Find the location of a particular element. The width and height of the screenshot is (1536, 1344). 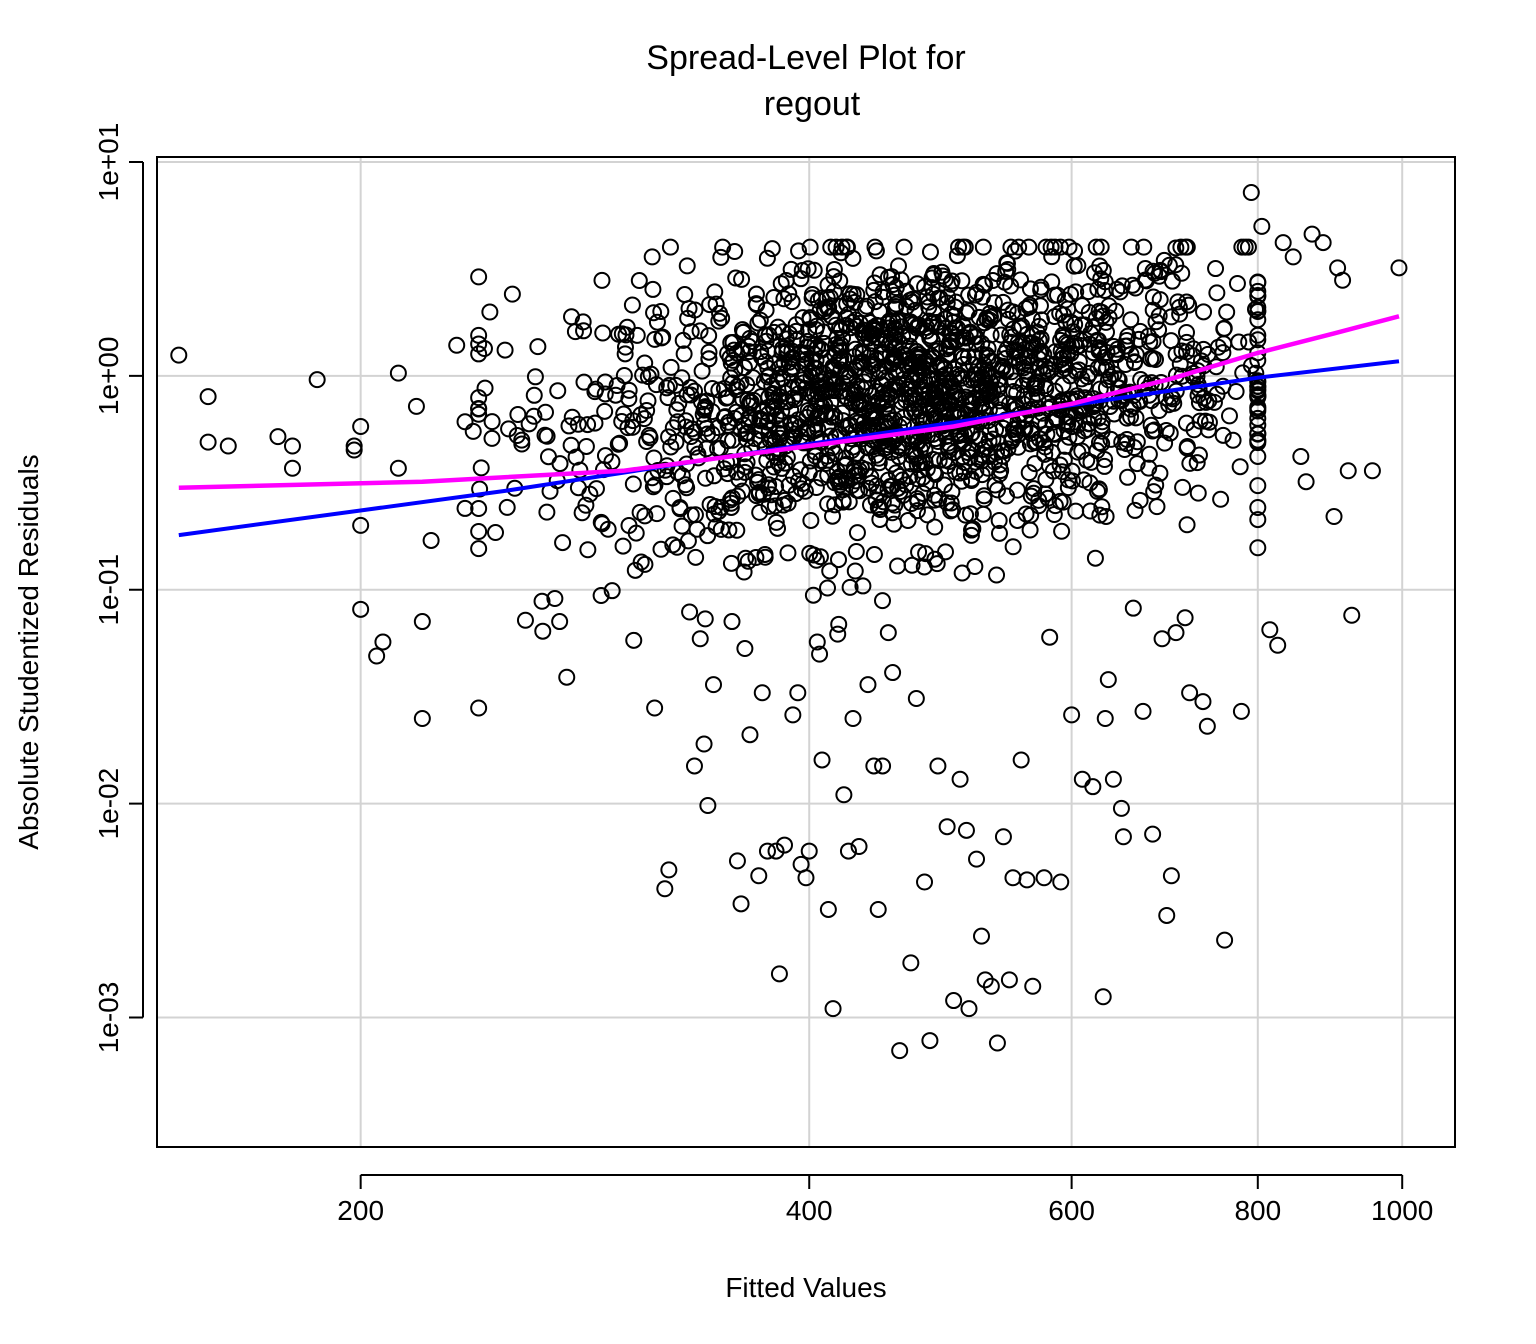

fit-lines is located at coordinates (789, 426).